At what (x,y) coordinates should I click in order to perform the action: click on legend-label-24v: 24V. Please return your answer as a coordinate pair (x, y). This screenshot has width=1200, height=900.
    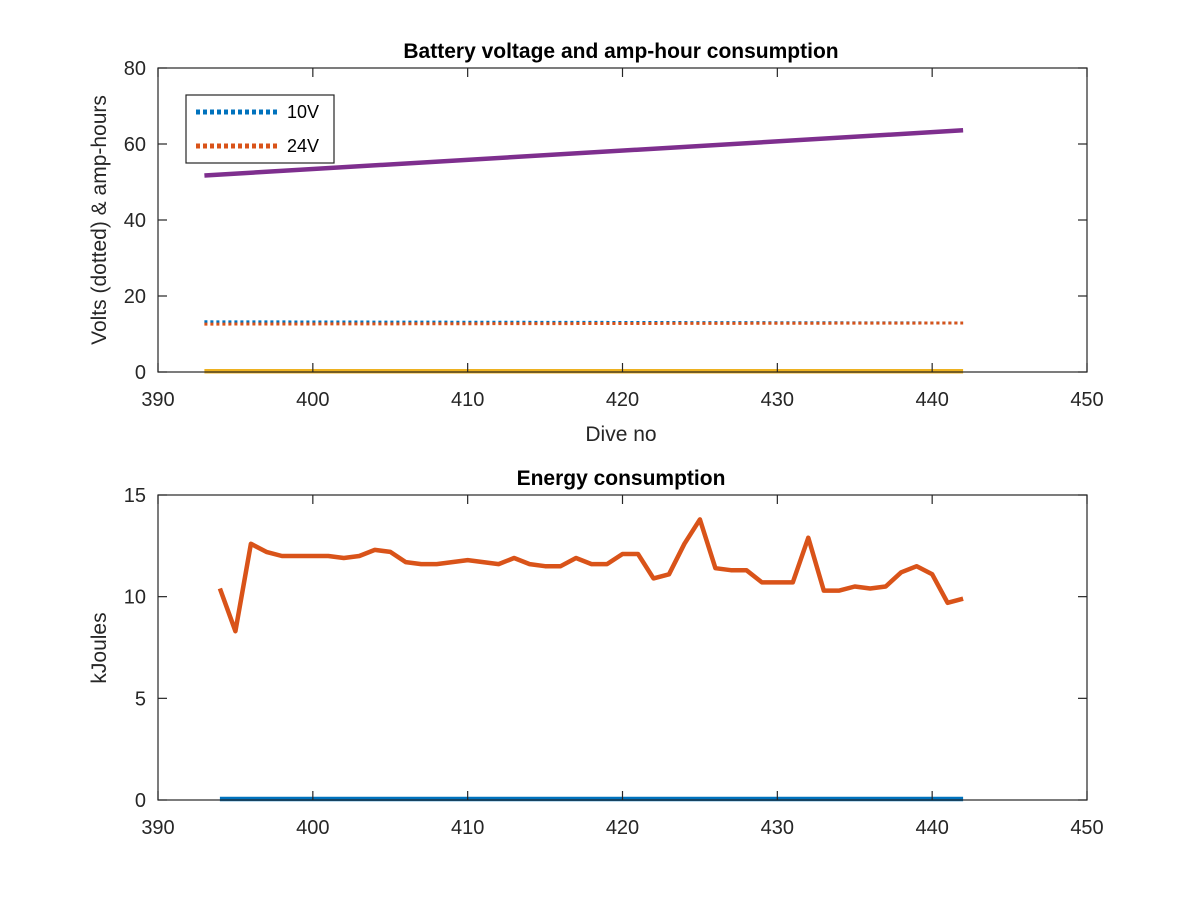
    Looking at the image, I should click on (303, 146).